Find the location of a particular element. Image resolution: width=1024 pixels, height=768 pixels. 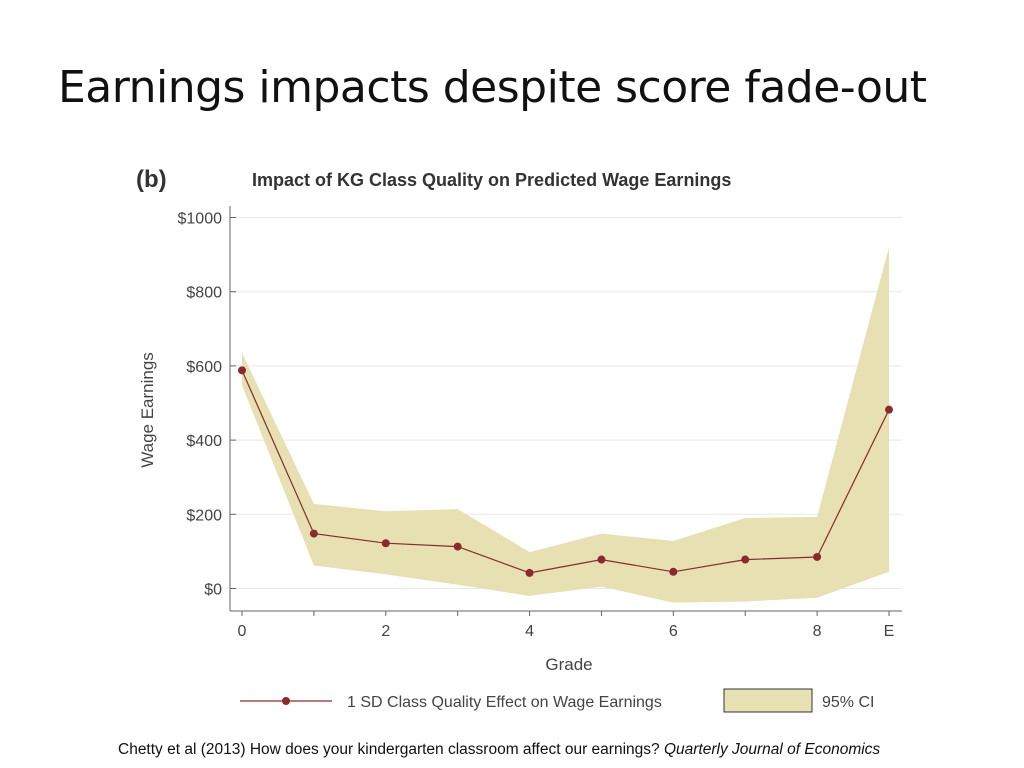

y-tick-label-2: $400 is located at coordinates (204, 441).